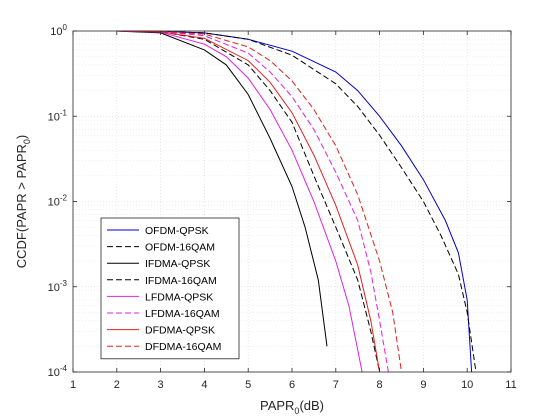 This screenshot has height=420, width=560. I want to click on legend-label: IFDMA-QPSK, so click(177, 264).